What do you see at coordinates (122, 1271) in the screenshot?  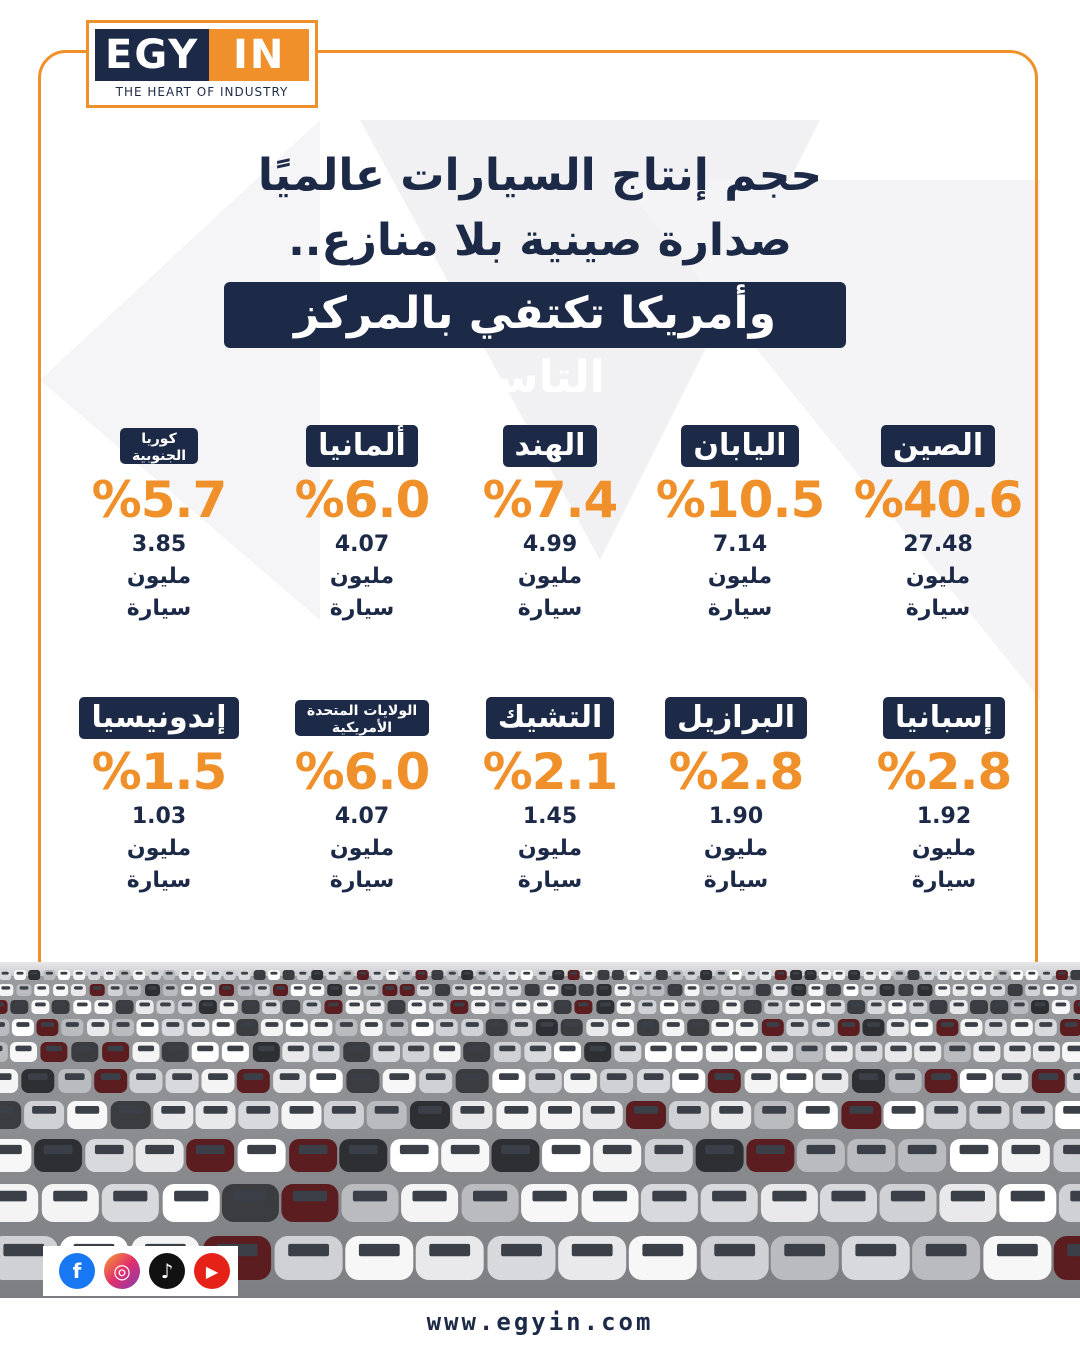 I see `instagram-icon: ◎` at bounding box center [122, 1271].